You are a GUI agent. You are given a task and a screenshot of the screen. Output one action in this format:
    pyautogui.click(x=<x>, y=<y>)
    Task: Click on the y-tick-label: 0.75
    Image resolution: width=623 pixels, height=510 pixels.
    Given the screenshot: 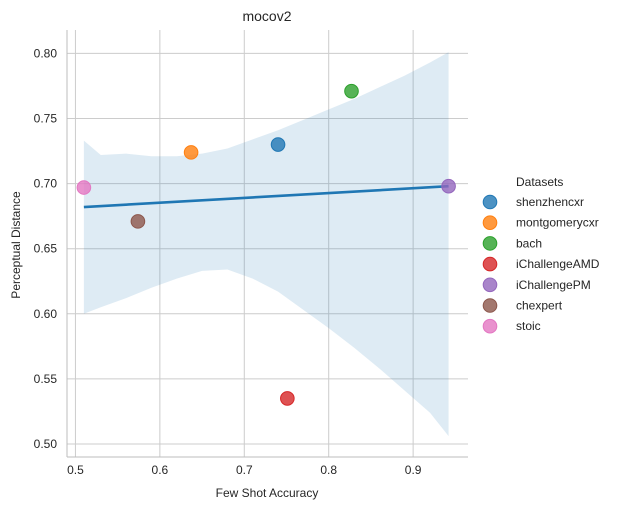 What is the action you would take?
    pyautogui.click(x=46, y=119)
    